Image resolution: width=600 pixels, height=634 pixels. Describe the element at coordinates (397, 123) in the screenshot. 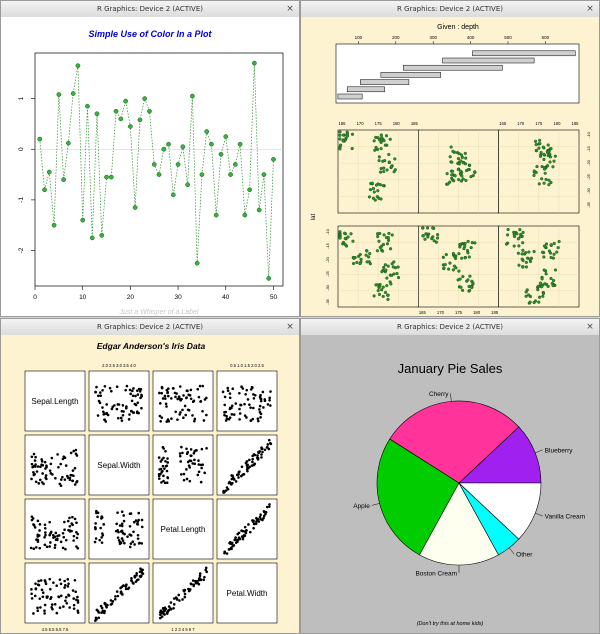

I see `x-tick-label: 180` at that location.